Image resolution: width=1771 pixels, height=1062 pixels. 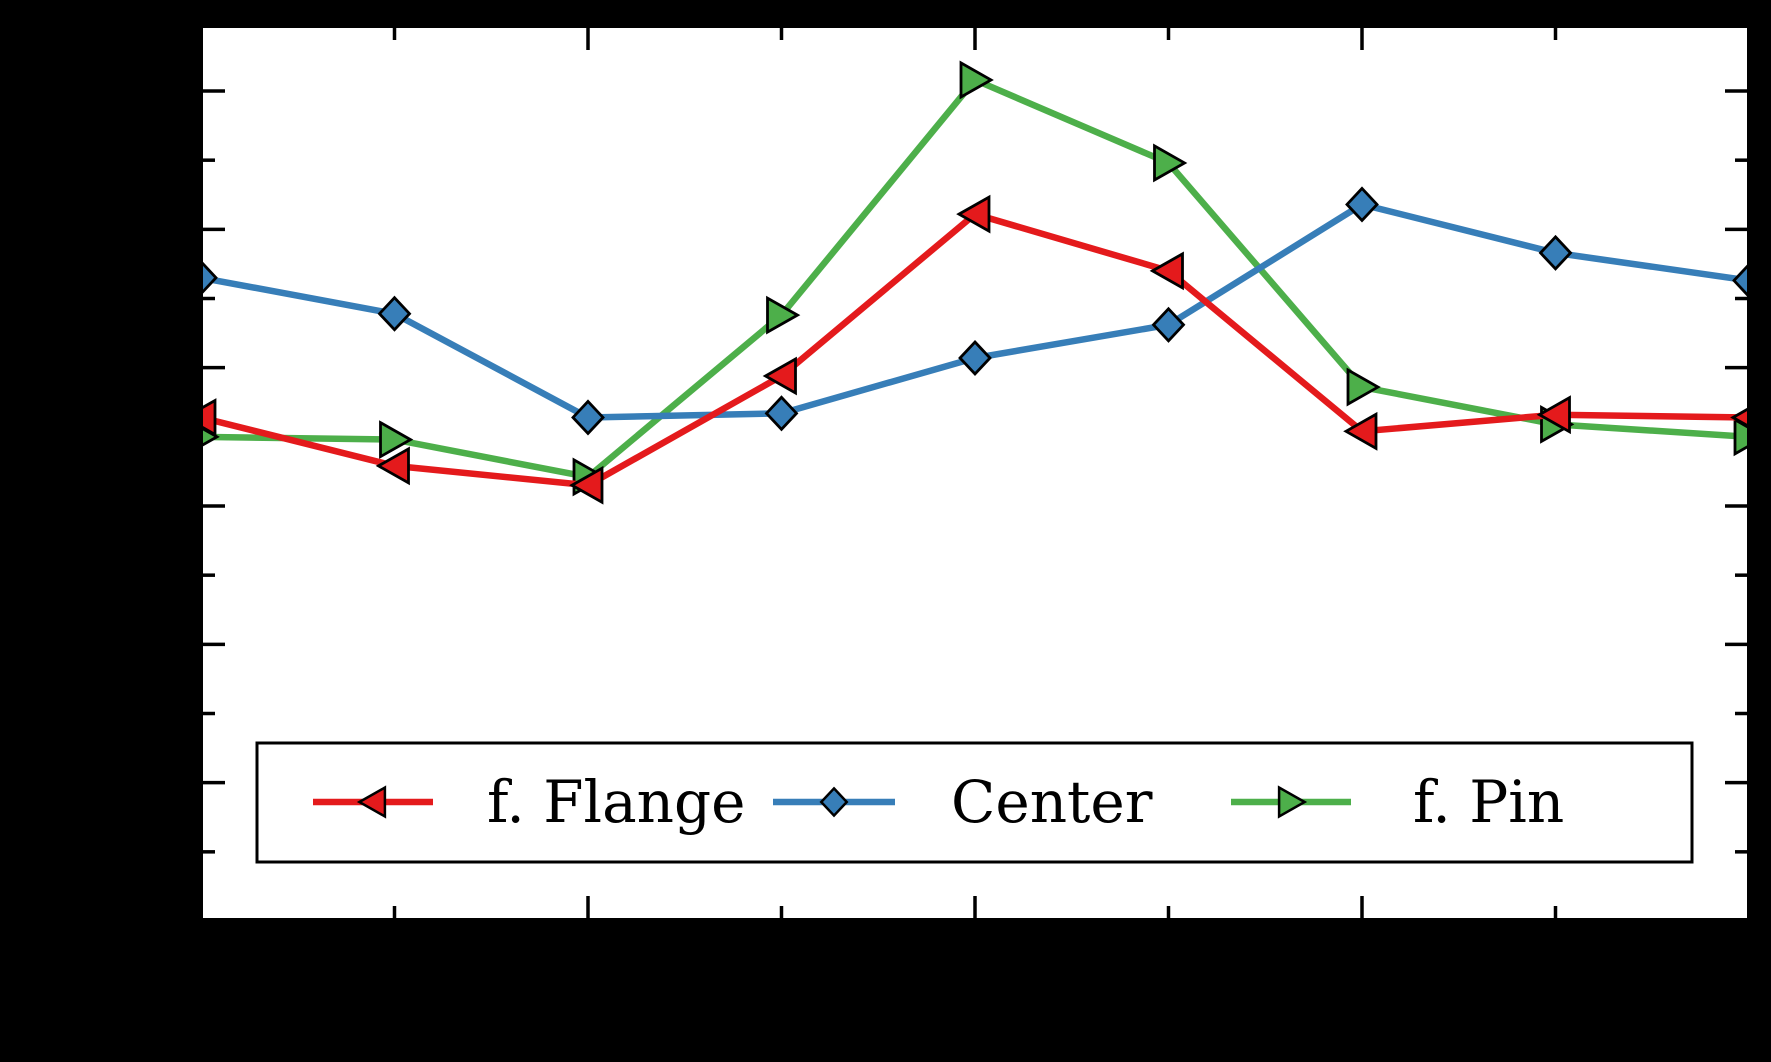 I want to click on legend: f. Flange Center f. Pin, so click(x=974, y=802).